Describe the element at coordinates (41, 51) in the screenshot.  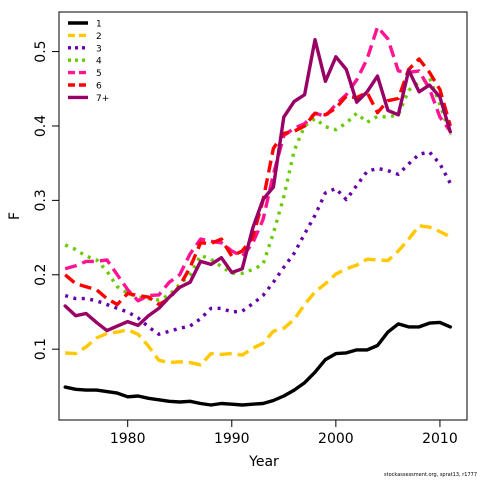
I see `y-tick-label: 0.5` at that location.